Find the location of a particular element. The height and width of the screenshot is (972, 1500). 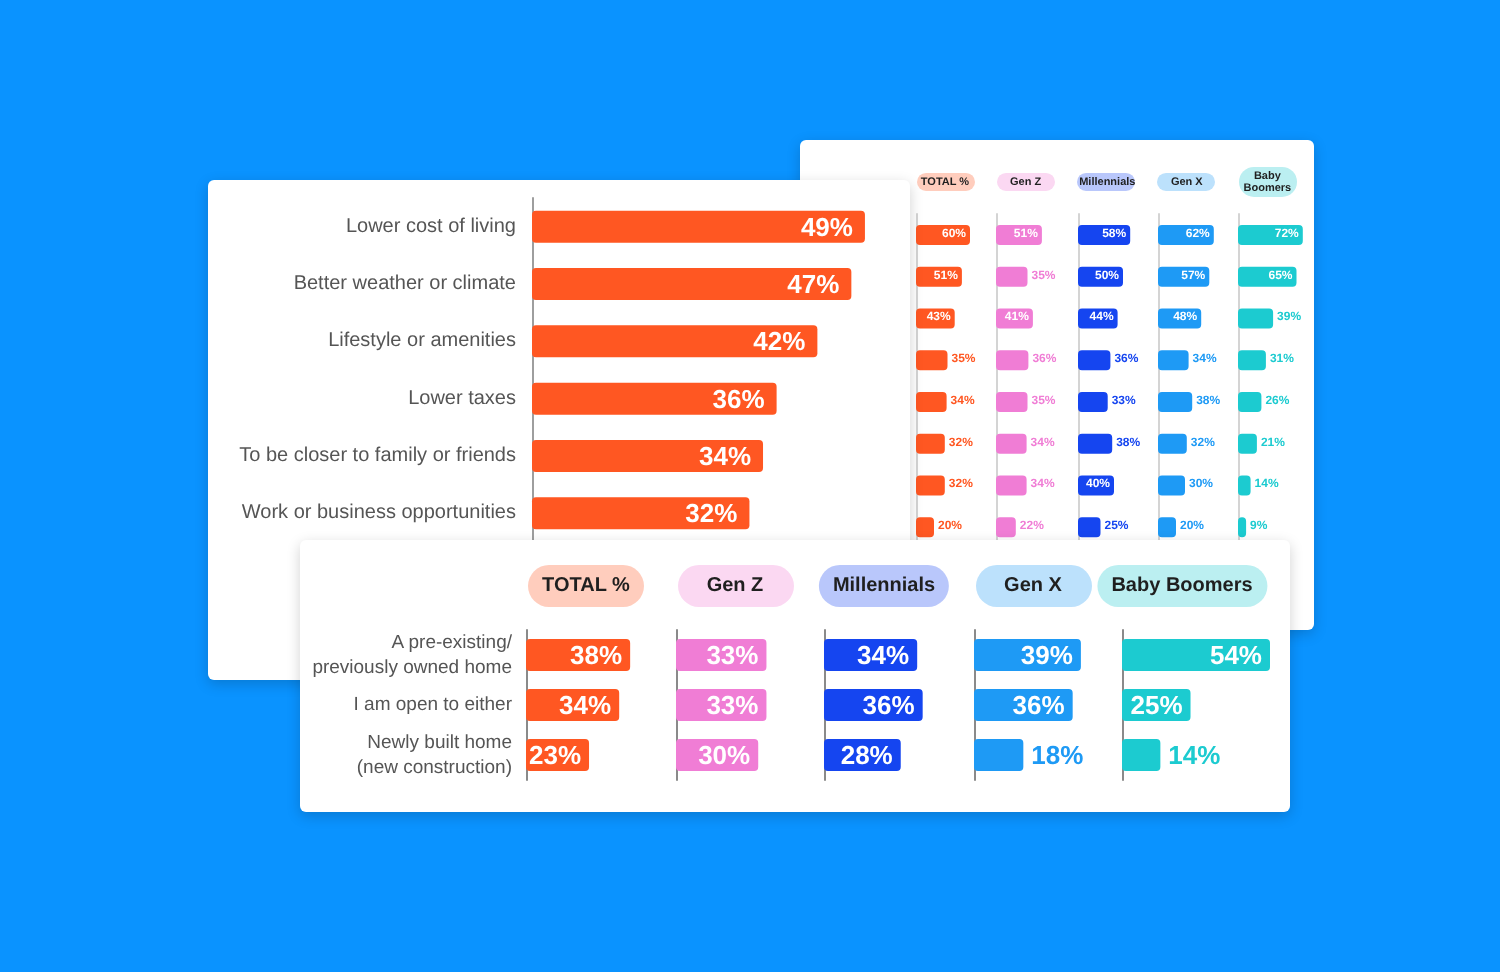

y-tick-label: Lower taxes is located at coordinates (462, 398).